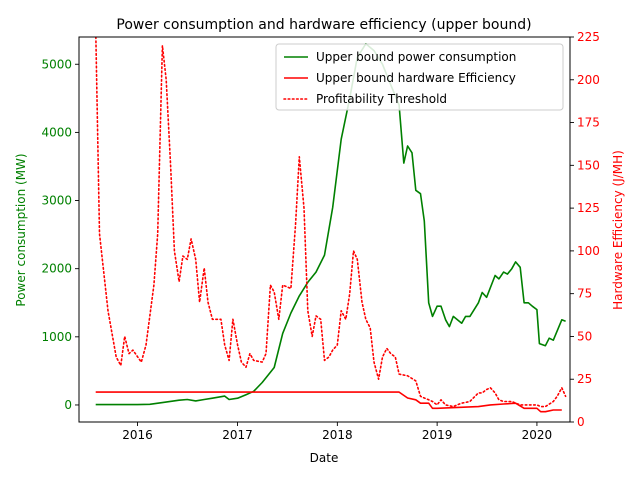 This screenshot has width=640, height=480. I want to click on legend-box, so click(419, 77).